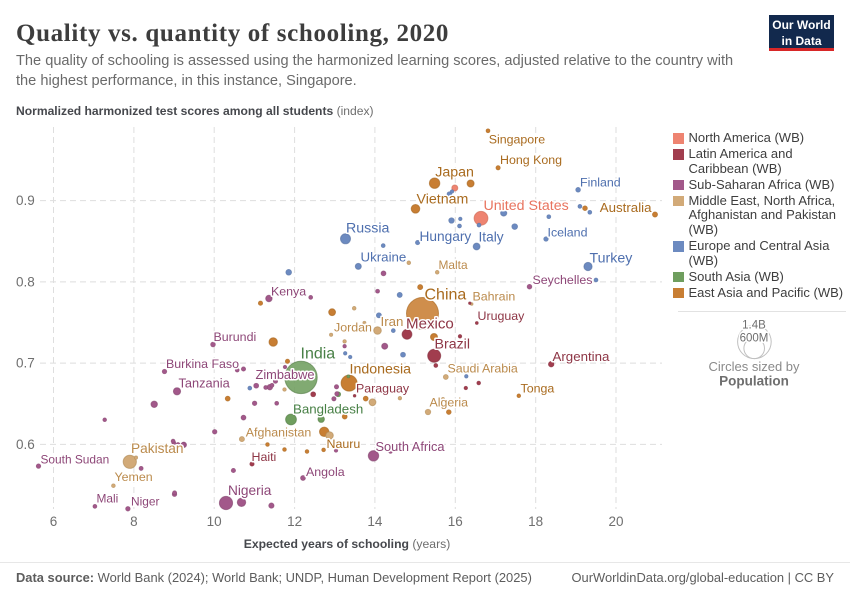 The height and width of the screenshot is (600, 850). I want to click on svg-text: 12, so click(294, 521).